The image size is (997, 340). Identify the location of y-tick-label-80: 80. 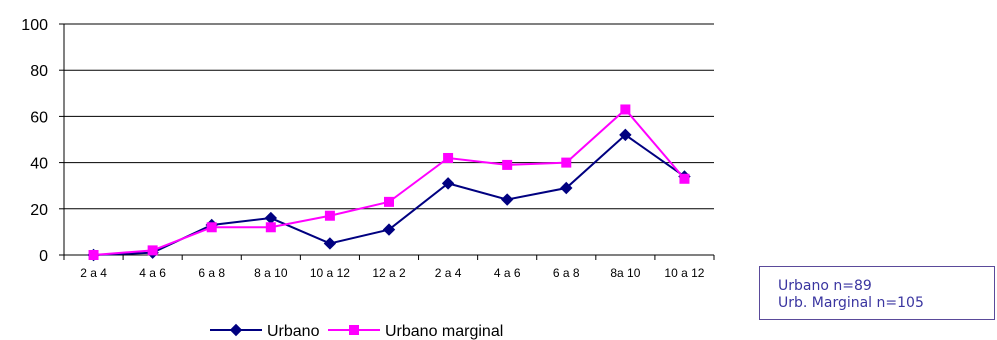
(39, 71).